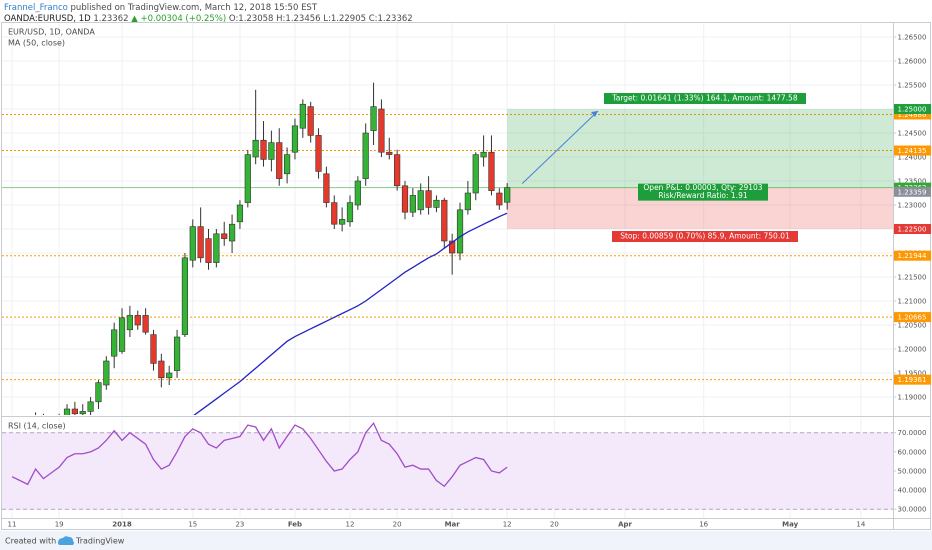 The image size is (932, 550). I want to click on level-badge: 1.20665, so click(912, 318).